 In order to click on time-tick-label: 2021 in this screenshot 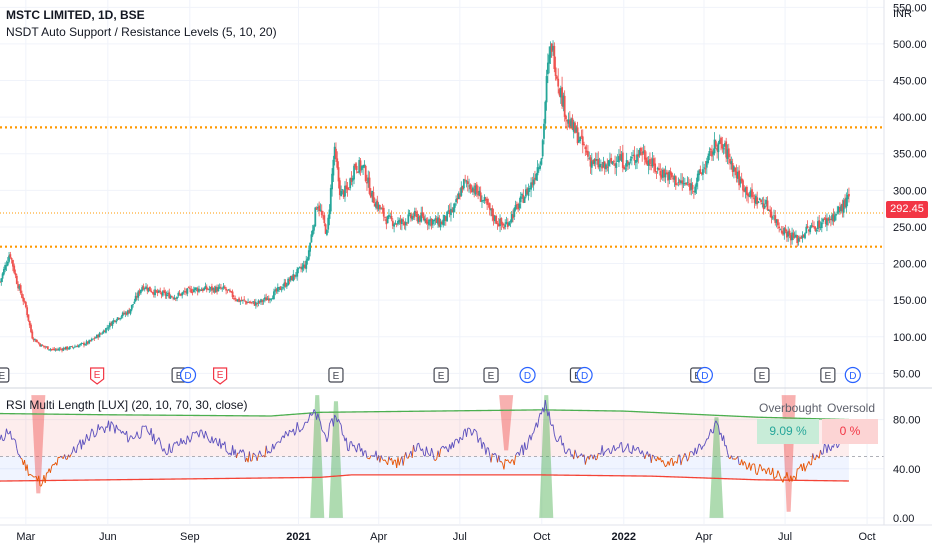, I will do `click(298, 537)`.